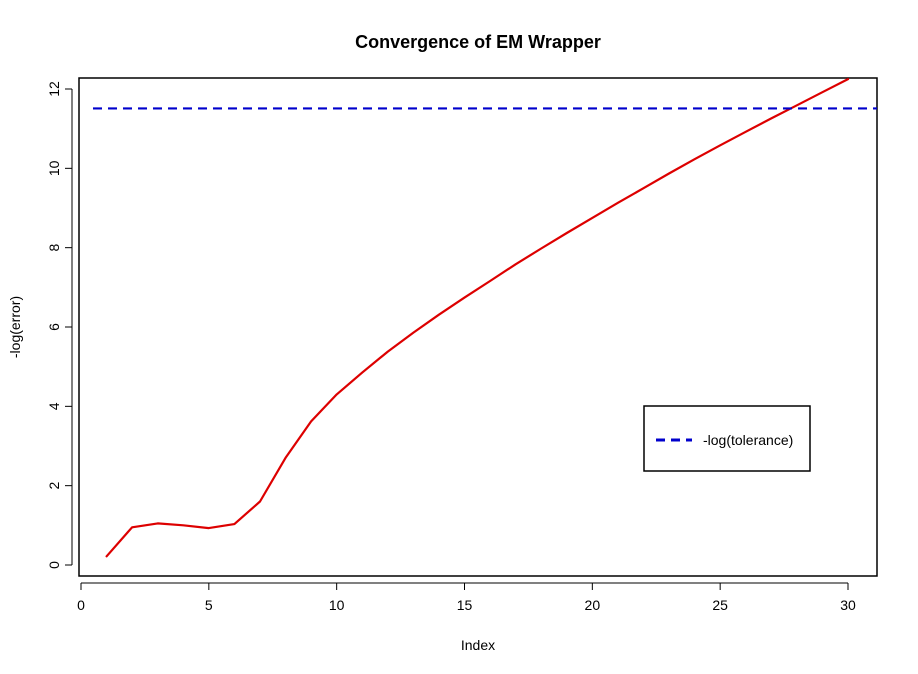 Image resolution: width=918 pixels, height=674 pixels. I want to click on y-tick-label: 12, so click(54, 89).